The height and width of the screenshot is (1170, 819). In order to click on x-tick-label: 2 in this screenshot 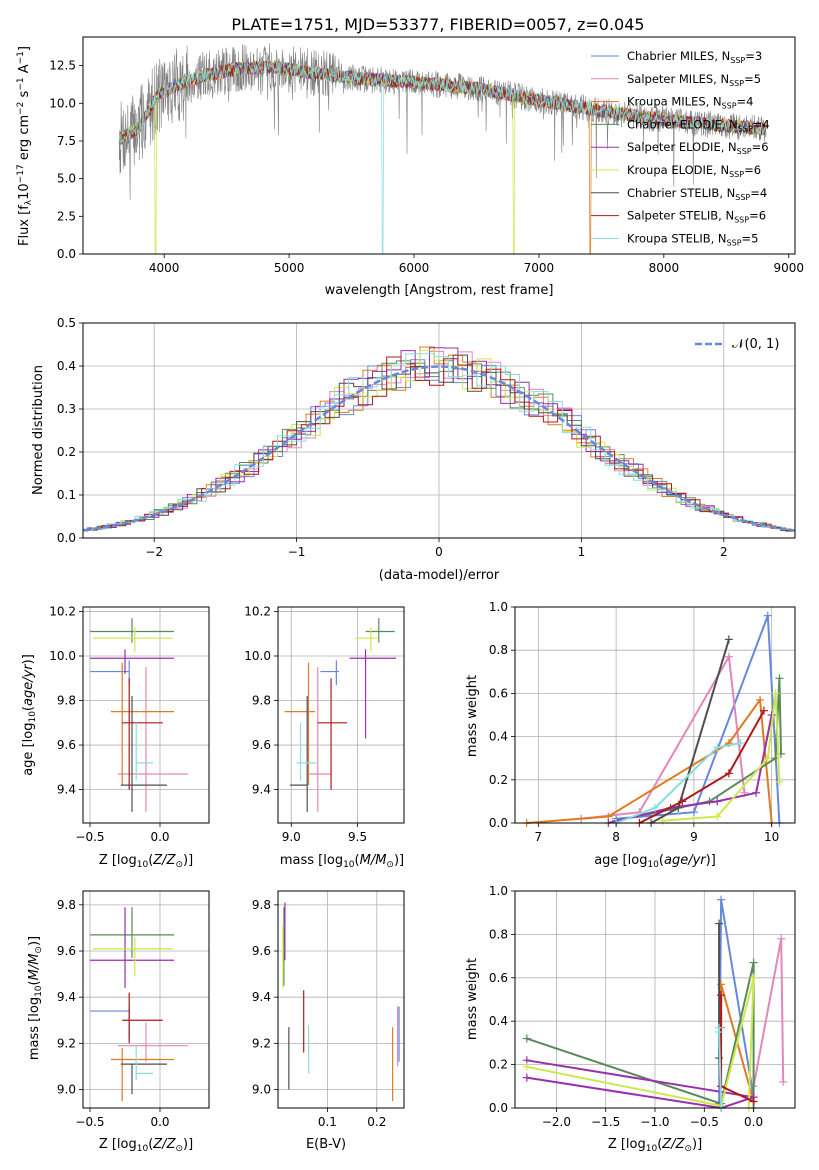, I will do `click(724, 552)`.